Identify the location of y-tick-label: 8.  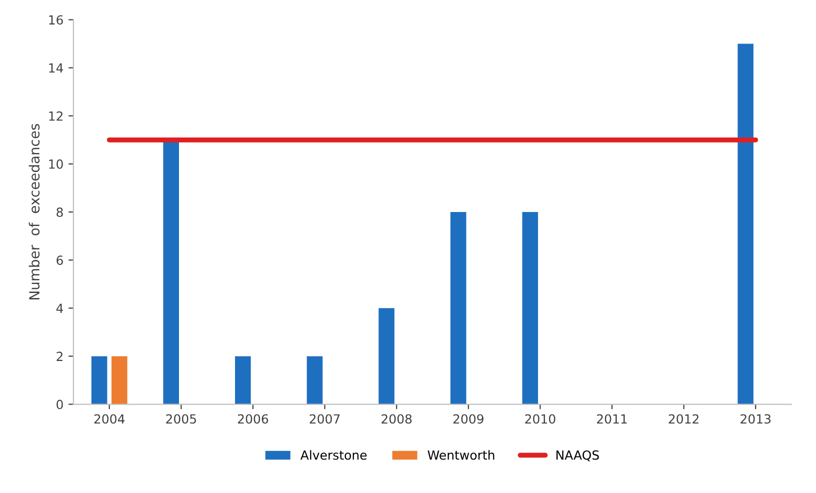
(59, 212).